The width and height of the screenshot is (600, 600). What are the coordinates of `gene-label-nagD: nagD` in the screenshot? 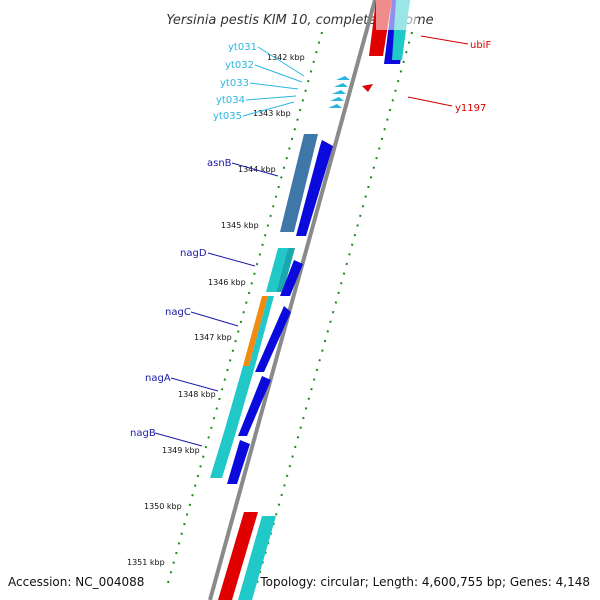 It's located at (193, 253).